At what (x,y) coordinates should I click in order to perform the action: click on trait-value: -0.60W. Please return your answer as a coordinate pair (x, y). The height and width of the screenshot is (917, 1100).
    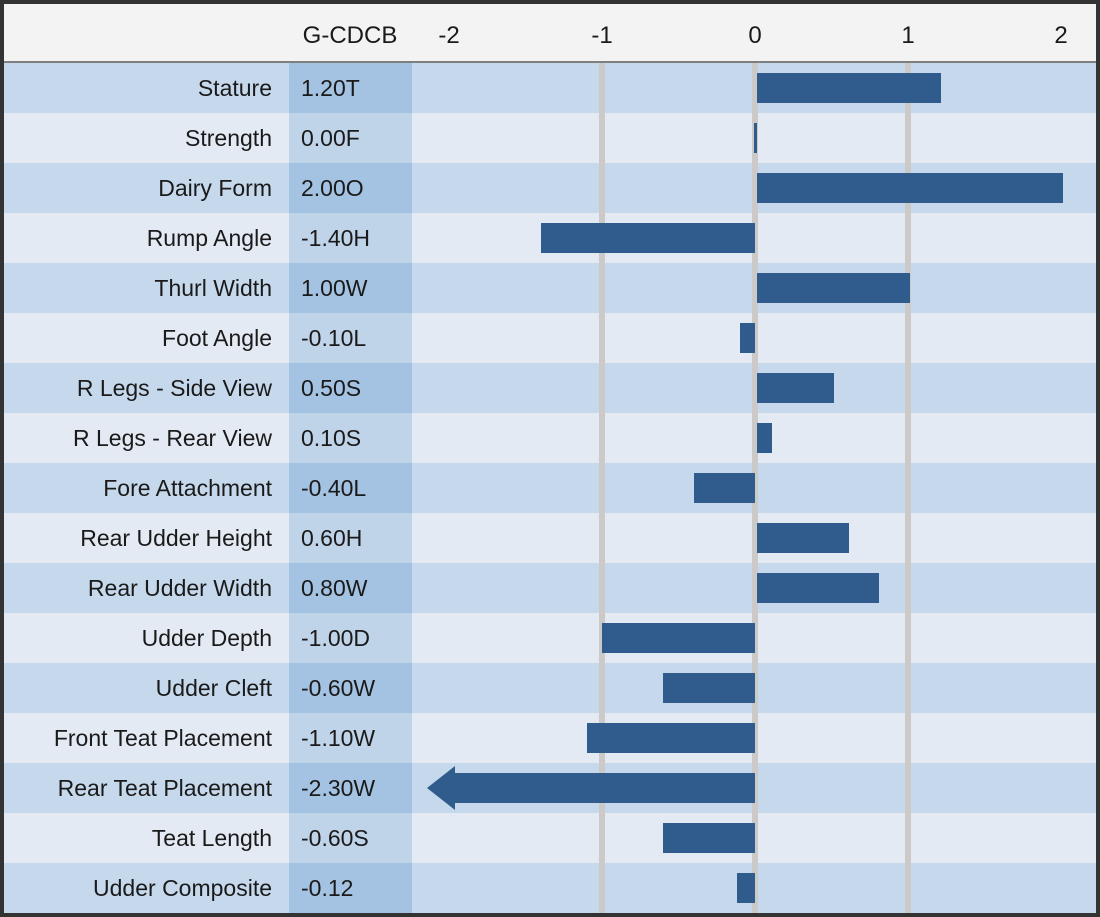
    Looking at the image, I should click on (350, 688).